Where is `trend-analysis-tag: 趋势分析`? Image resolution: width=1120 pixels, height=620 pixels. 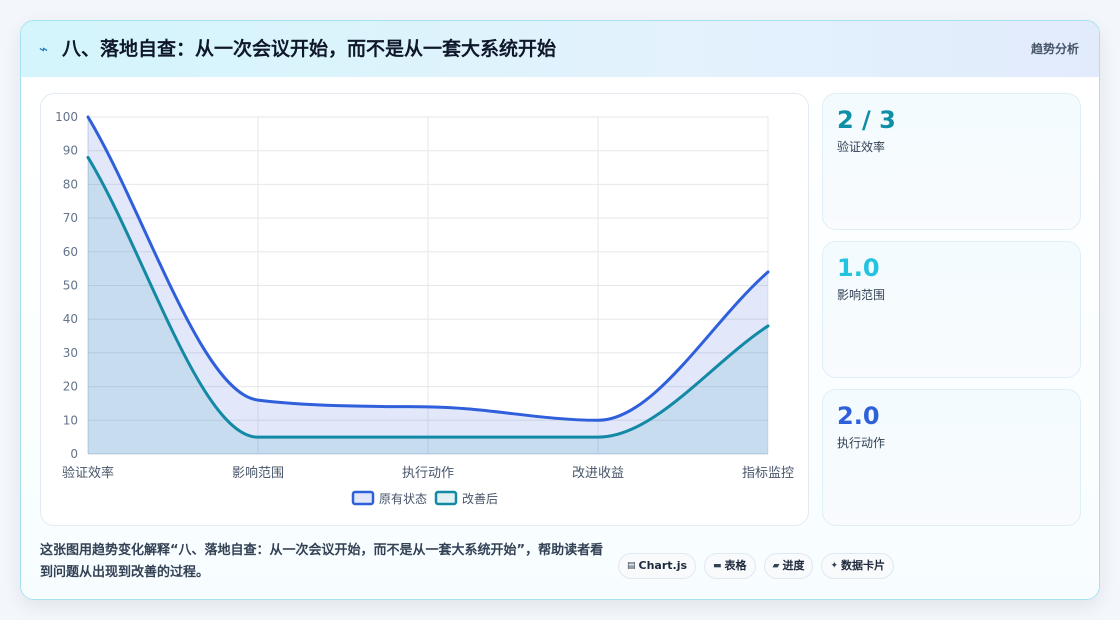
trend-analysis-tag: 趋势分析 is located at coordinates (1055, 49).